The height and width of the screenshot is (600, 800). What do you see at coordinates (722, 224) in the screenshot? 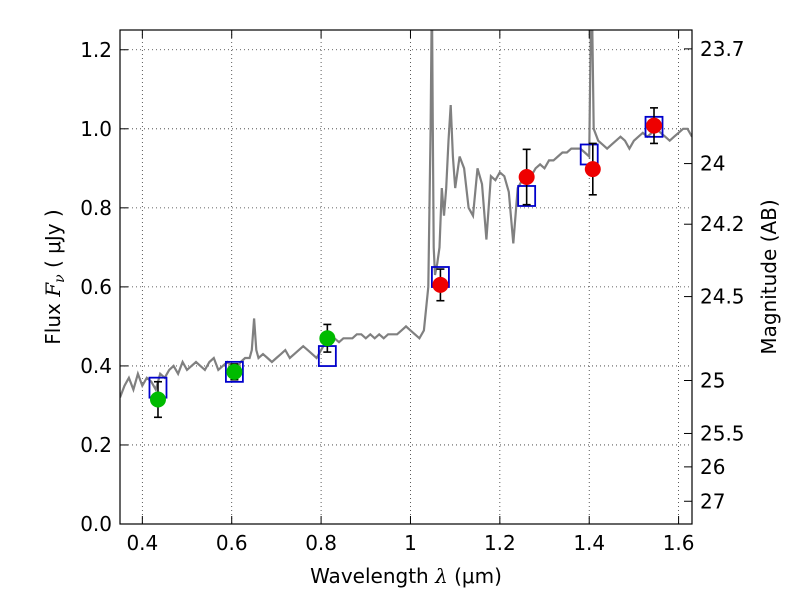
I see `mag-tick-label: 24.2` at bounding box center [722, 224].